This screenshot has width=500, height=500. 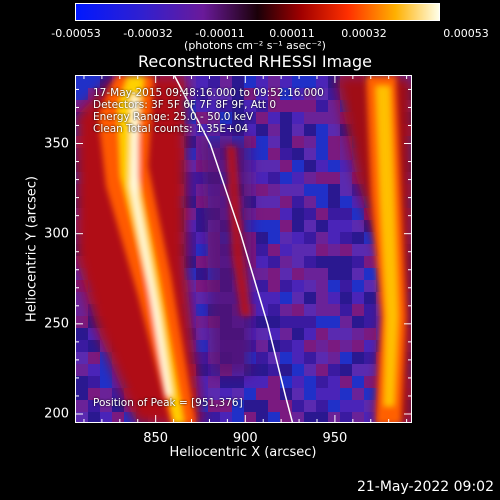 I want to click on colorbar, so click(x=257, y=12).